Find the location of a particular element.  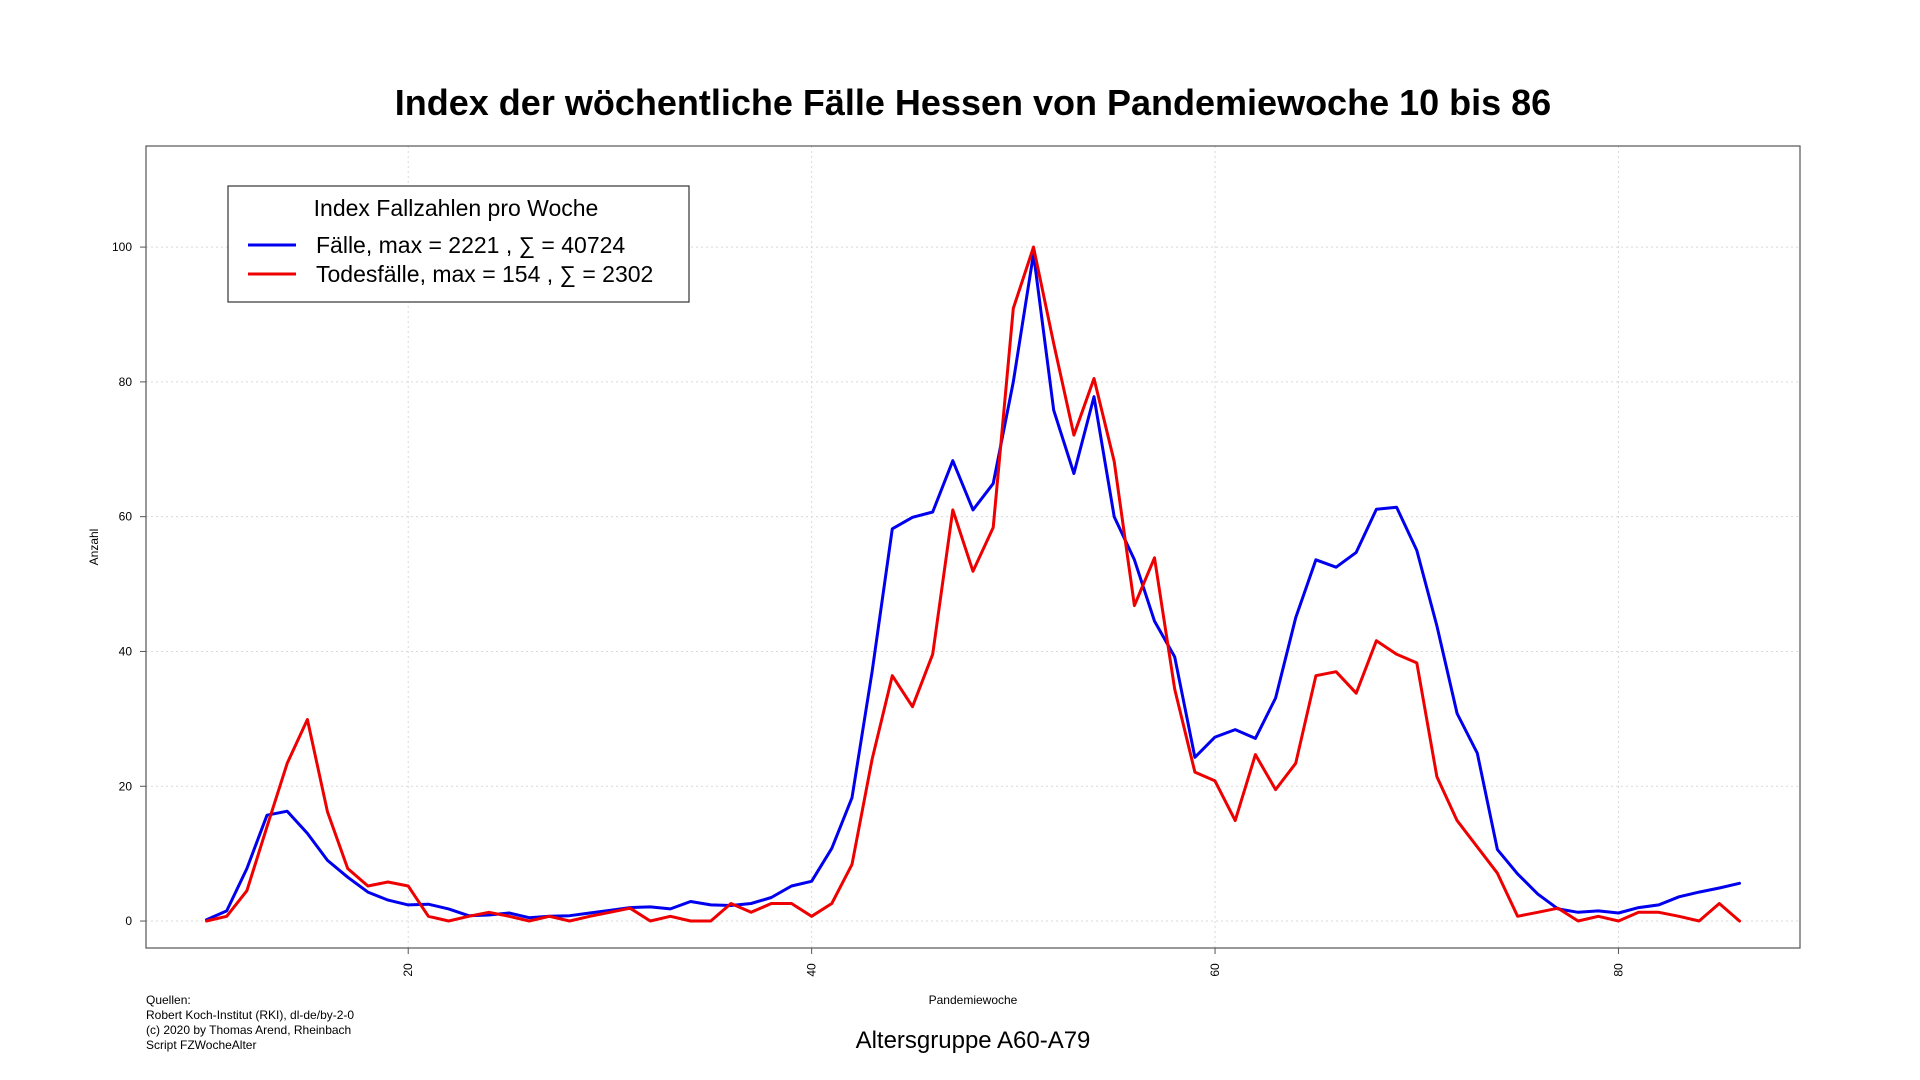

chart-subtitle: Altersgruppe A60-A79 is located at coordinates (973, 1040).